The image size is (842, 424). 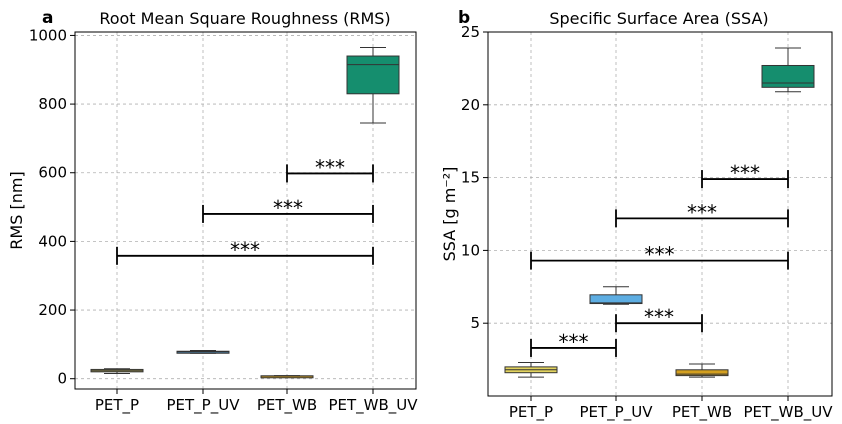 I want to click on y-tick-label: 1000, so click(x=48, y=35).